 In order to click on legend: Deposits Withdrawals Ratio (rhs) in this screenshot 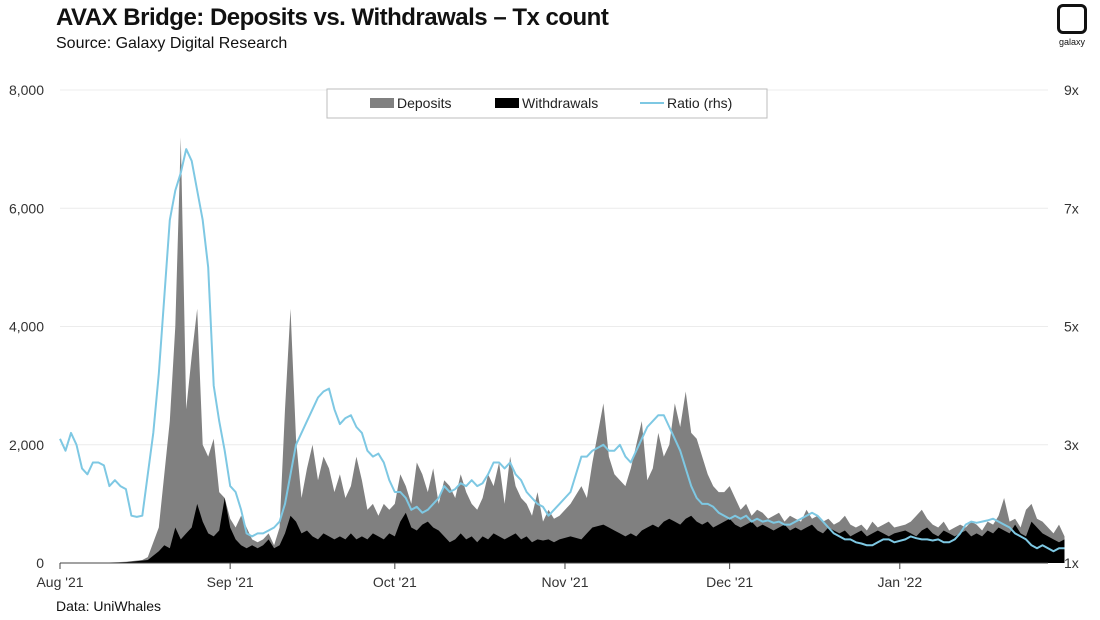, I will do `click(547, 103)`.